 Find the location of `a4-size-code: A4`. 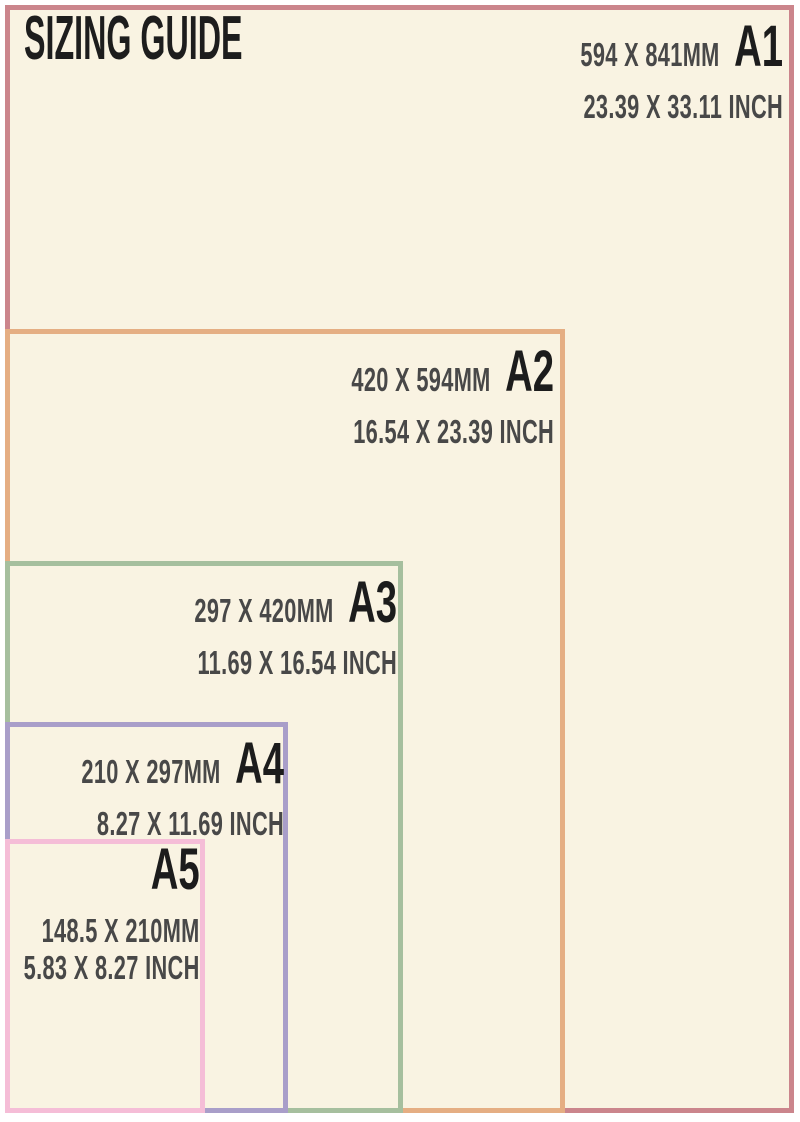

a4-size-code: A4 is located at coordinates (259, 763).